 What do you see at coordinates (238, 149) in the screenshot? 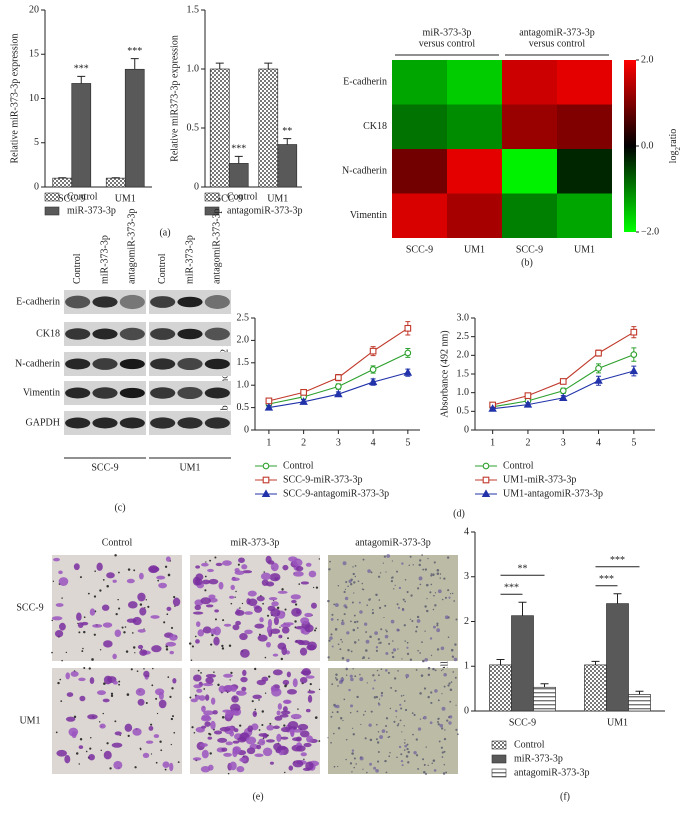
I see `significance: ***` at bounding box center [238, 149].